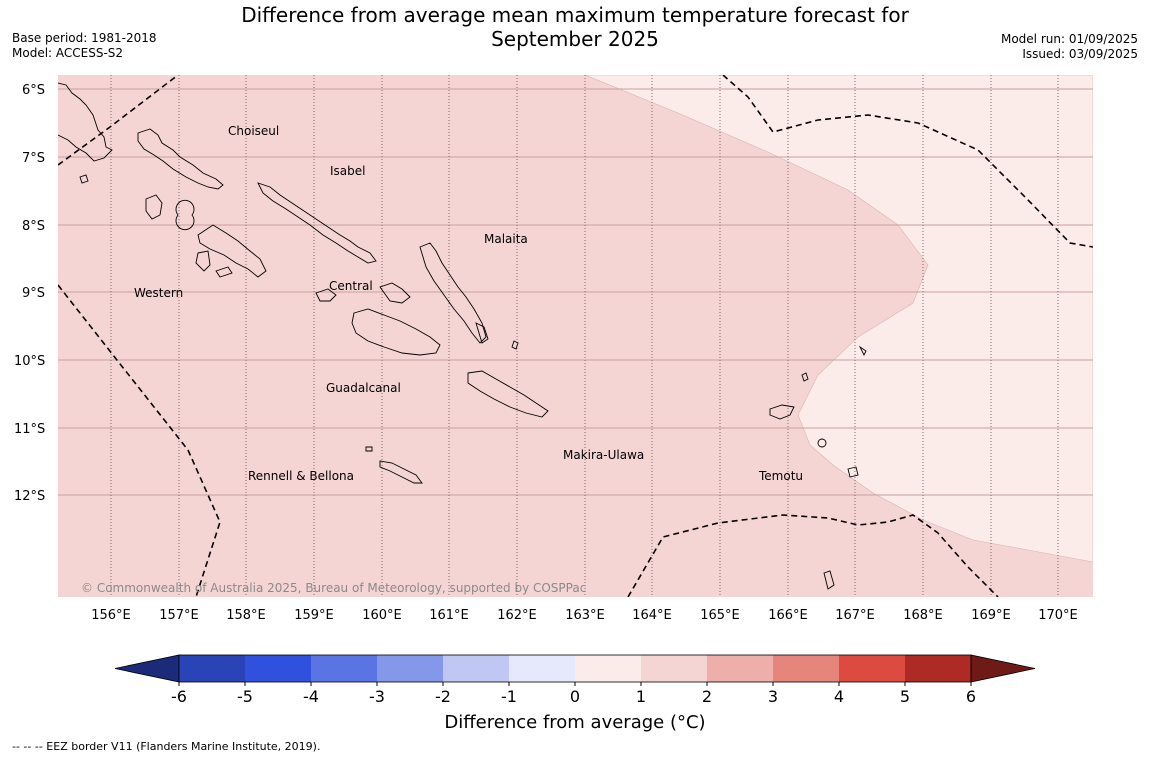 The height and width of the screenshot is (758, 1150). I want to click on metadata-left: Base period: 1981-2018 Model: ACCESS-S2, so click(84, 46).